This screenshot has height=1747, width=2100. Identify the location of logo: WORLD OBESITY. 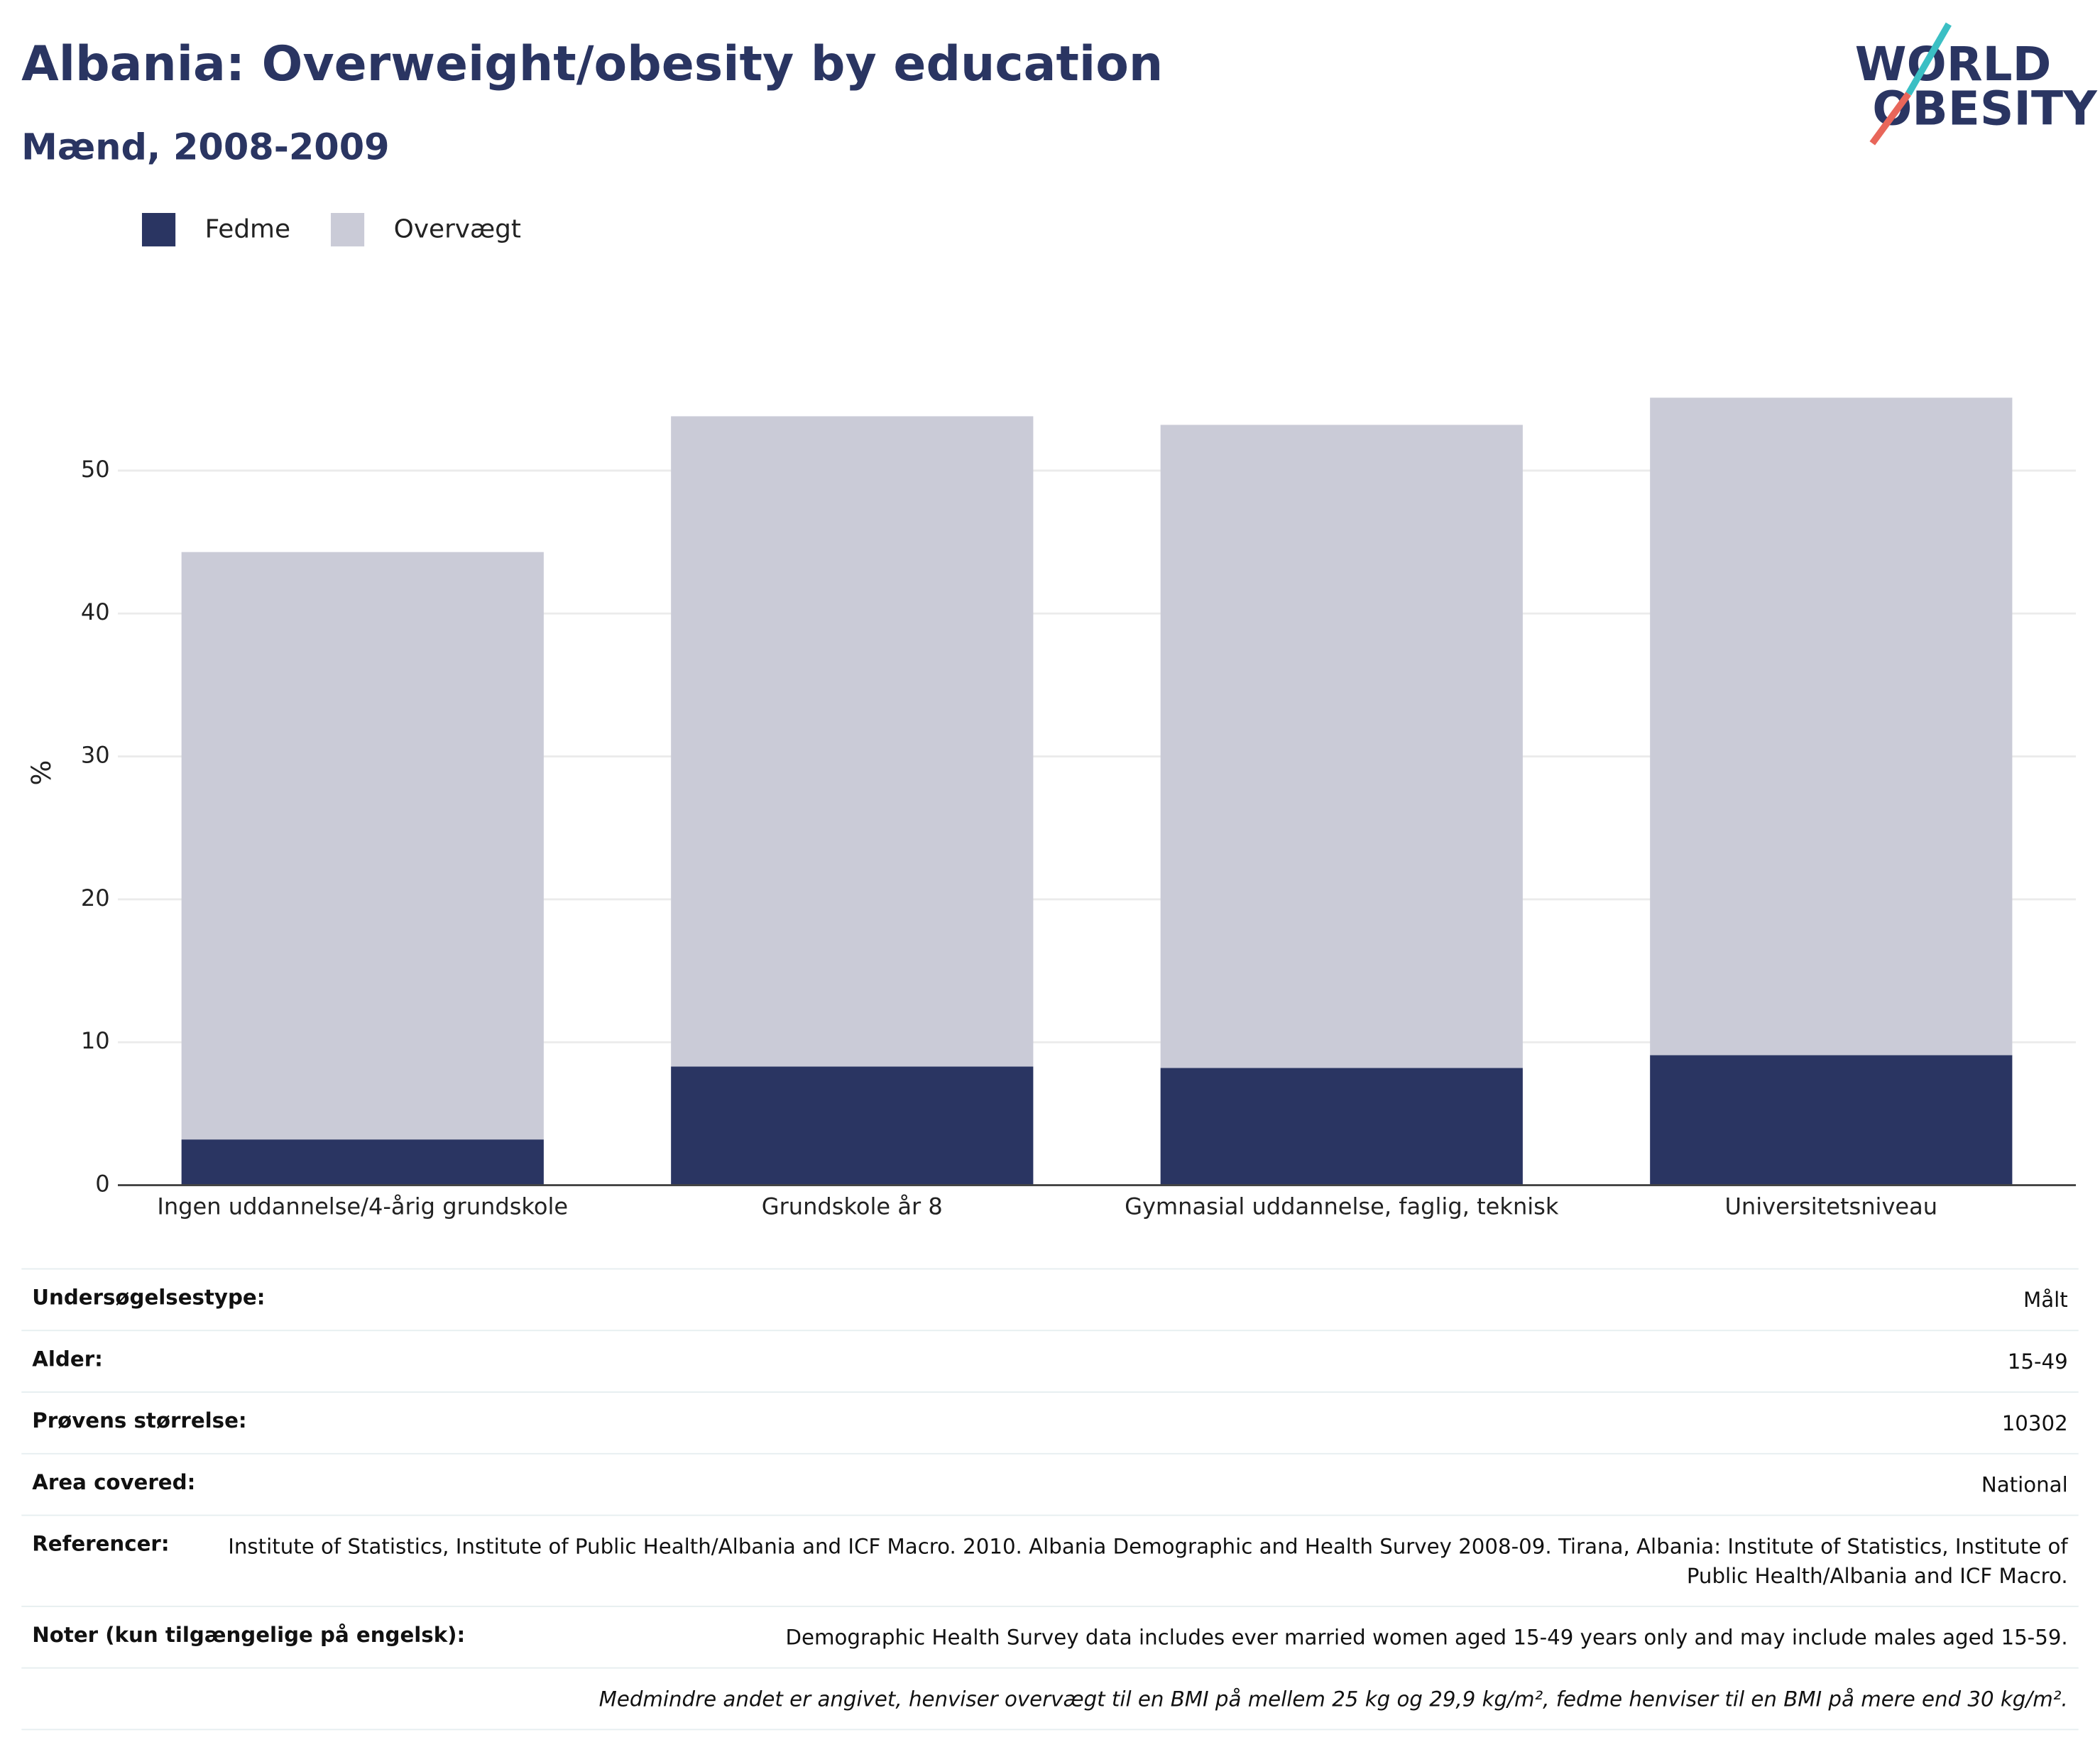
(1976, 84).